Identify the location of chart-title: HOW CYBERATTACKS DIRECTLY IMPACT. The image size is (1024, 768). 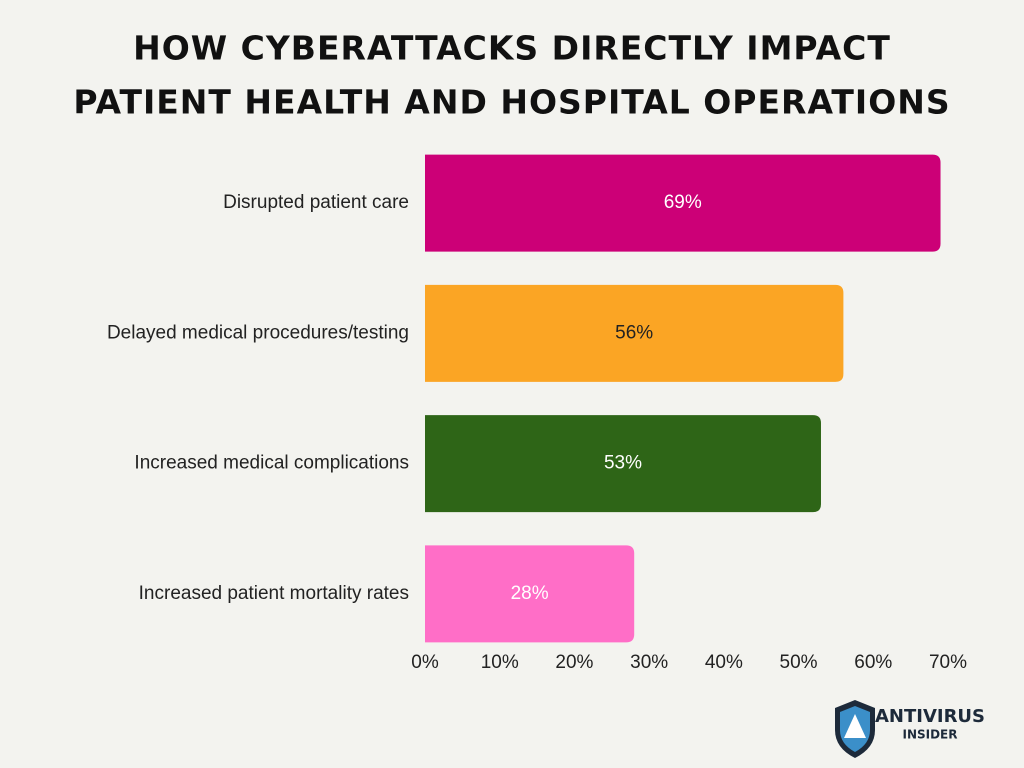
(512, 48).